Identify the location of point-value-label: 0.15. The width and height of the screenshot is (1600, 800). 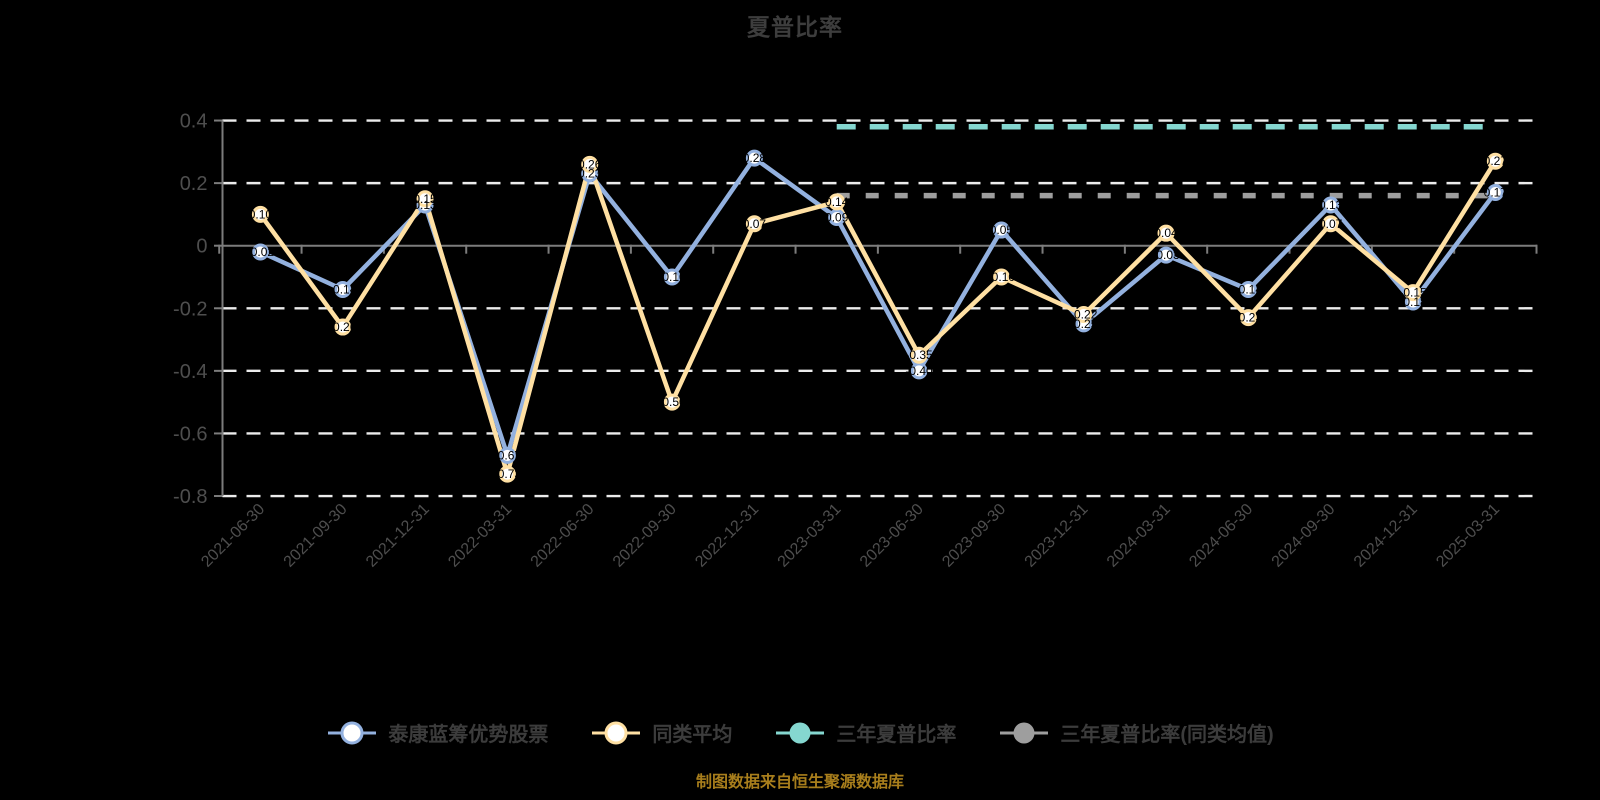
(425, 199).